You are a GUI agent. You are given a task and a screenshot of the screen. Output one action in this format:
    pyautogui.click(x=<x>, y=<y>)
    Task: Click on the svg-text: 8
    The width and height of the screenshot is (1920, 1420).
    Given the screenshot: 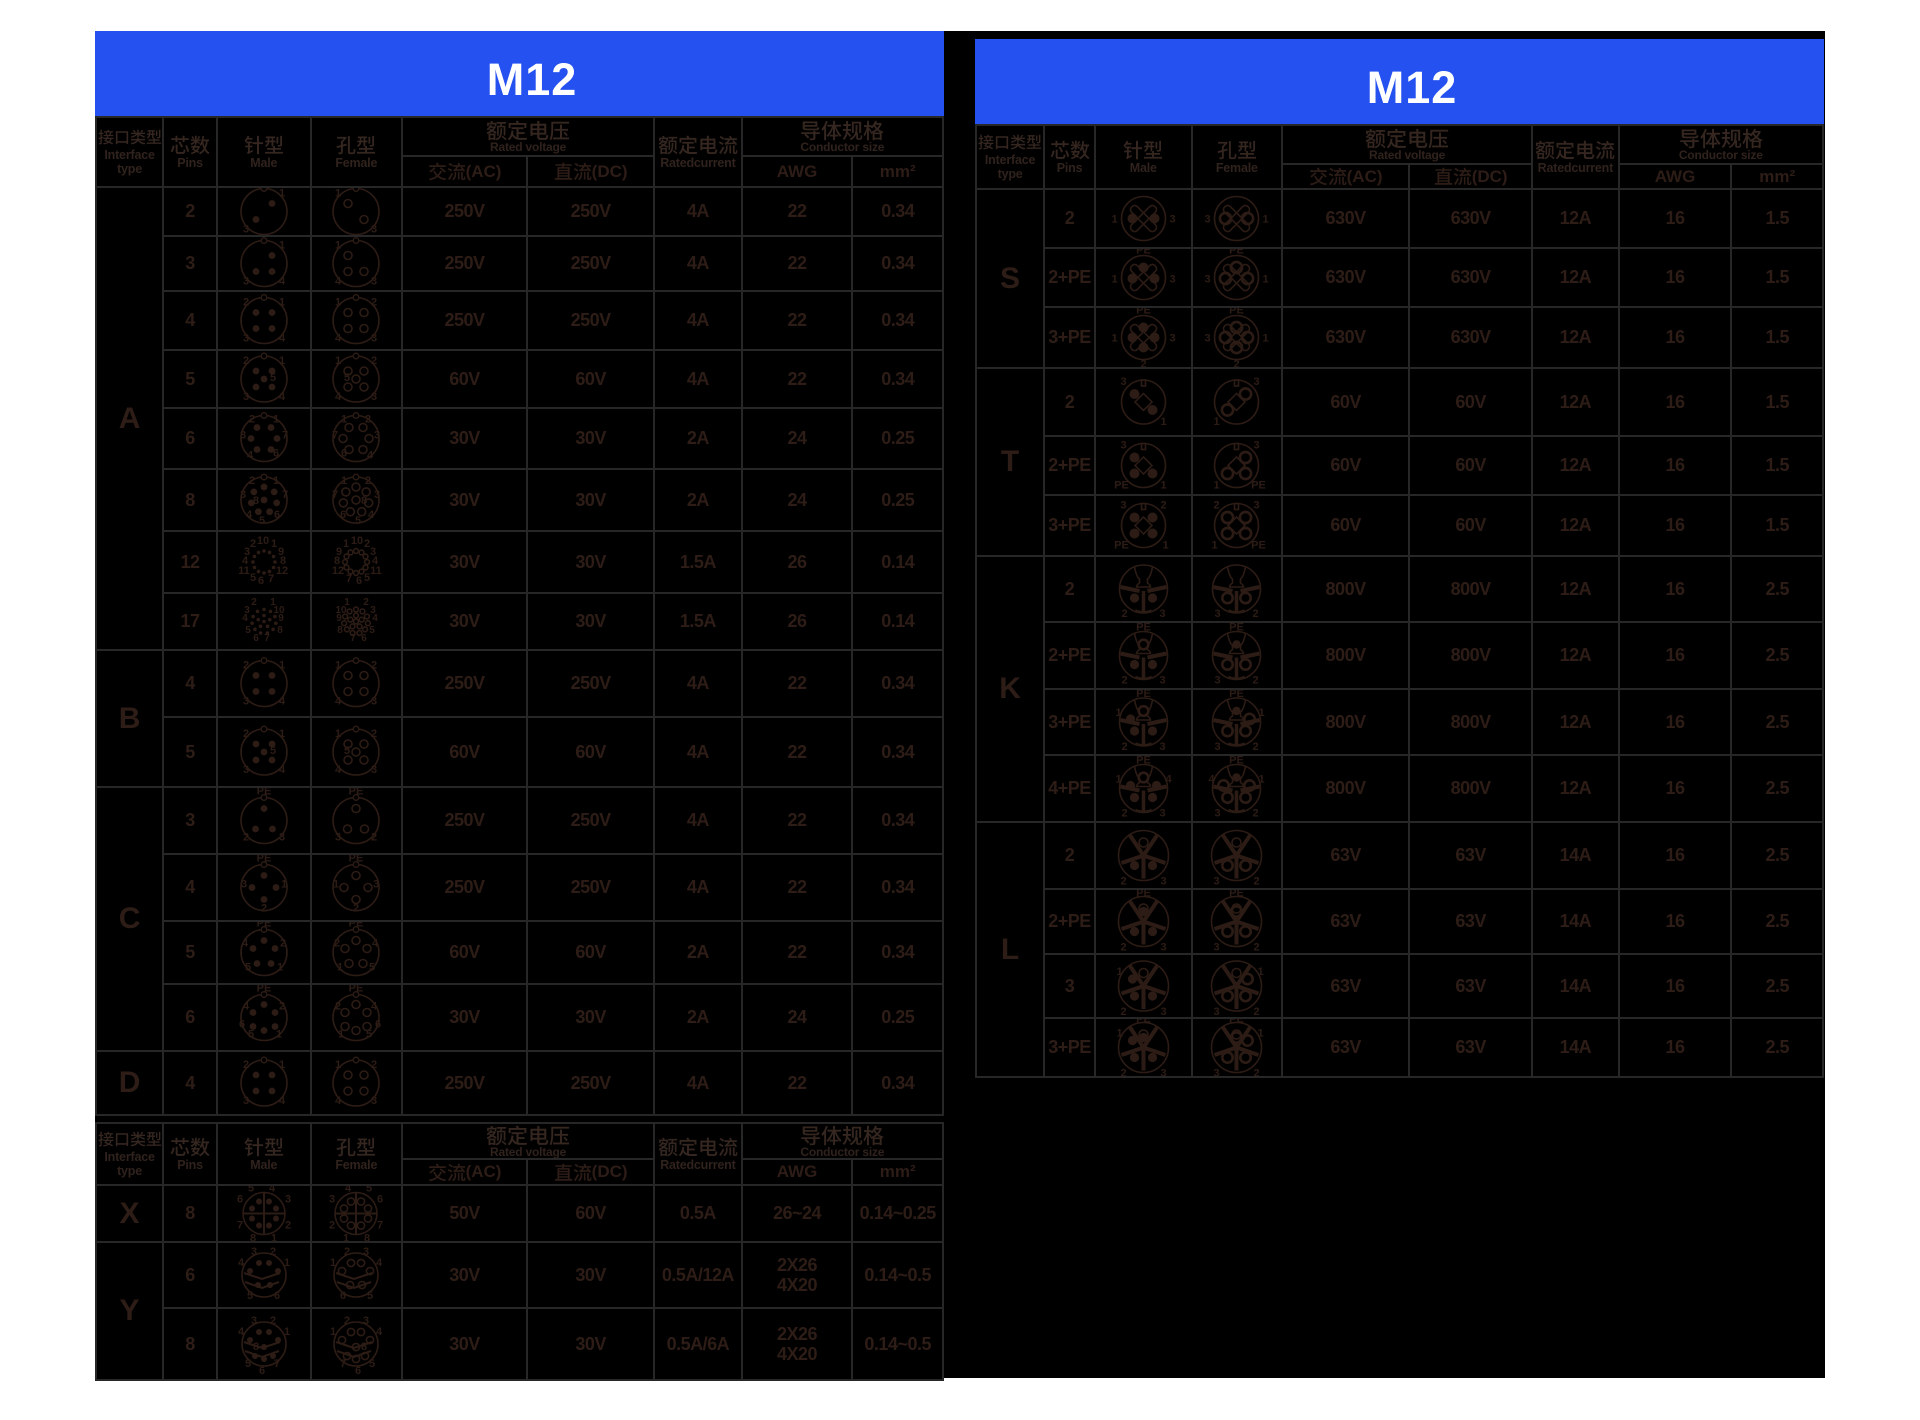 What is the action you would take?
    pyautogui.click(x=283, y=561)
    